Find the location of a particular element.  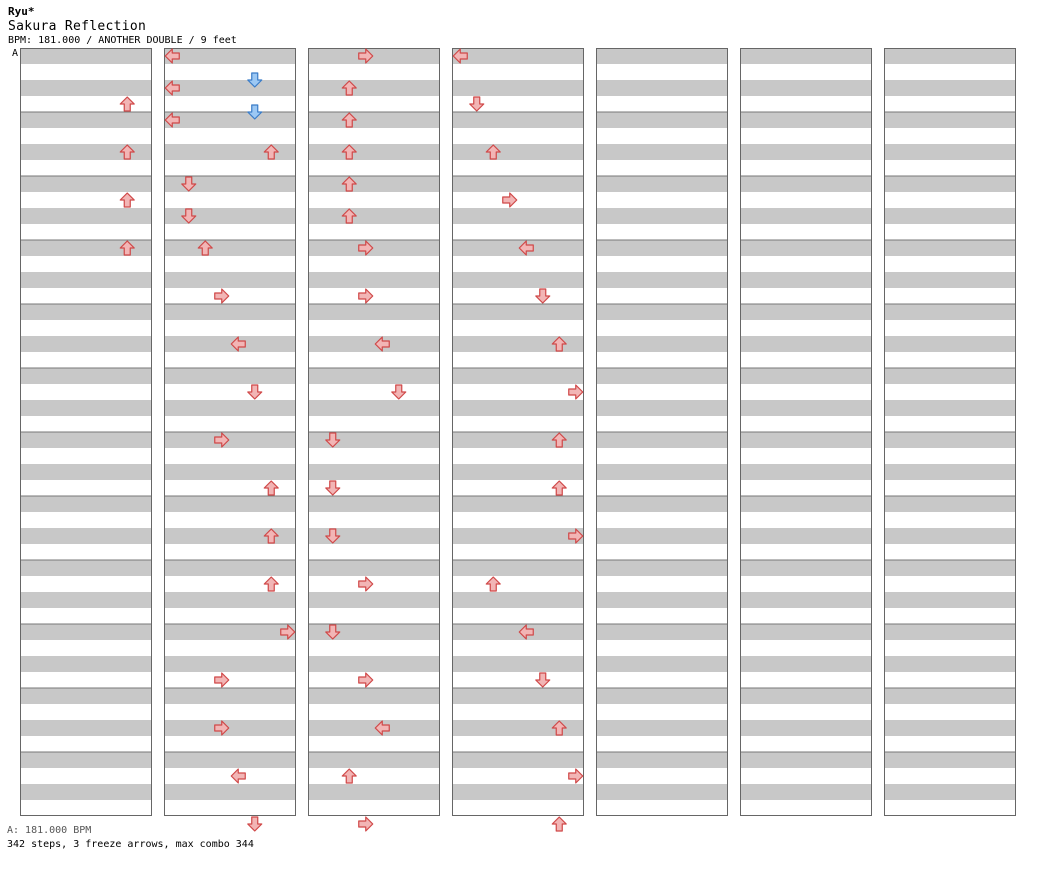

artist-name: Ryu* is located at coordinates (21, 11).